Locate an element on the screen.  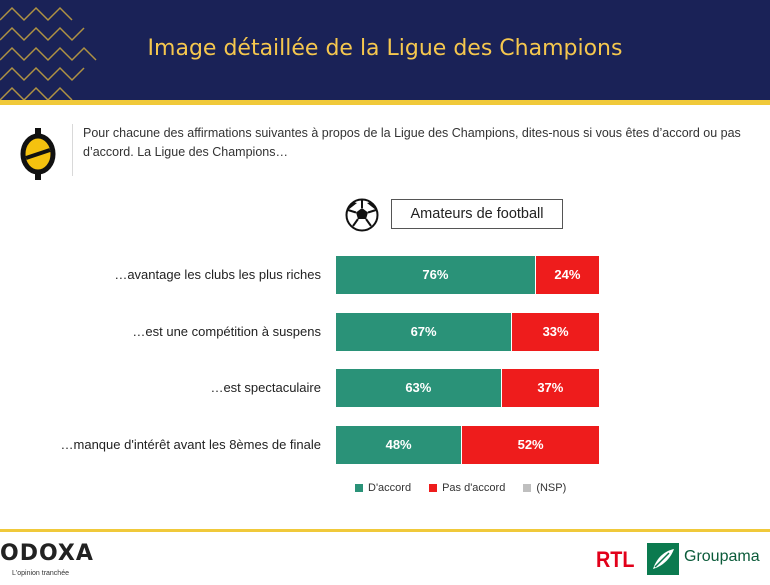
legend-label-nsp: (NSP) is located at coordinates (551, 488).